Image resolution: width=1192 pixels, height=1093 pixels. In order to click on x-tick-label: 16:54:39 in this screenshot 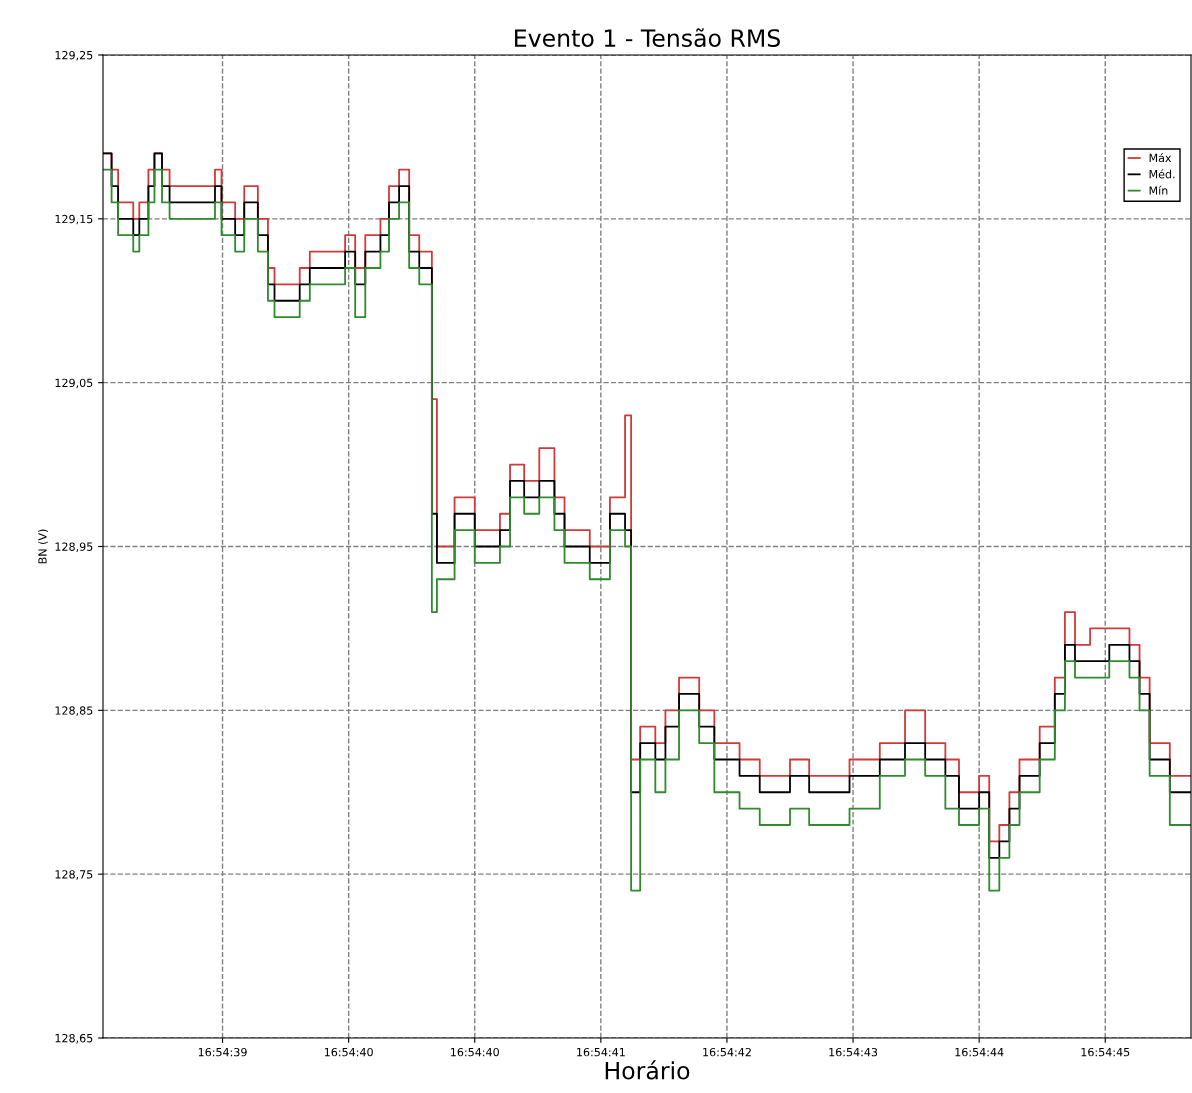, I will do `click(222, 1052)`.